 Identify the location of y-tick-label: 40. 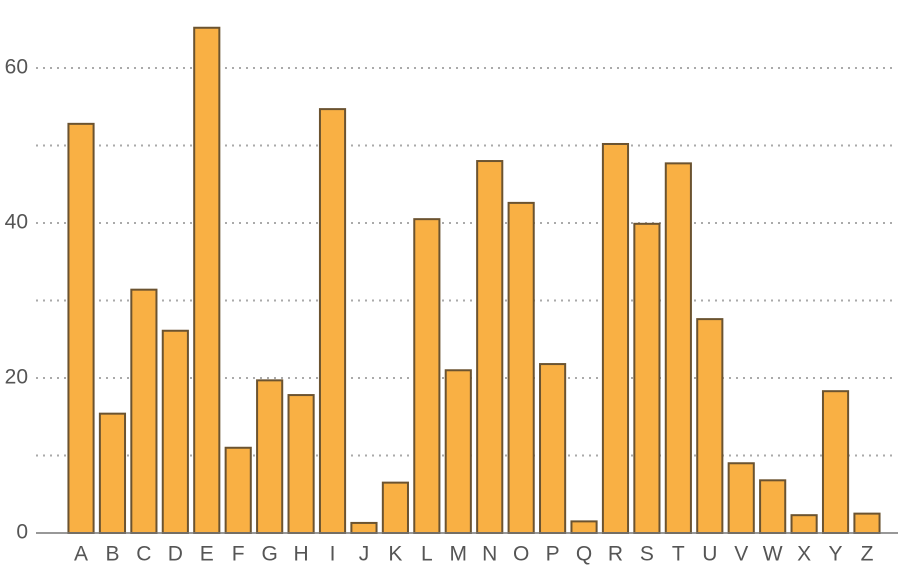
(16, 222).